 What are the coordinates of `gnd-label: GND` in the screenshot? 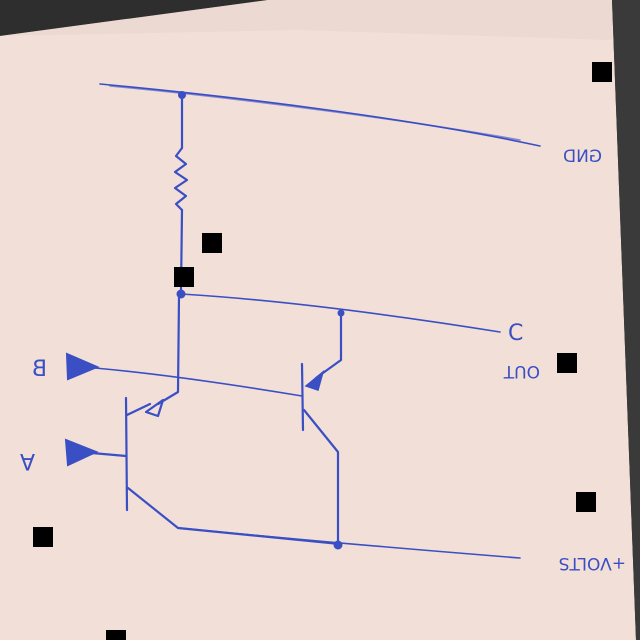 It's located at (582, 157).